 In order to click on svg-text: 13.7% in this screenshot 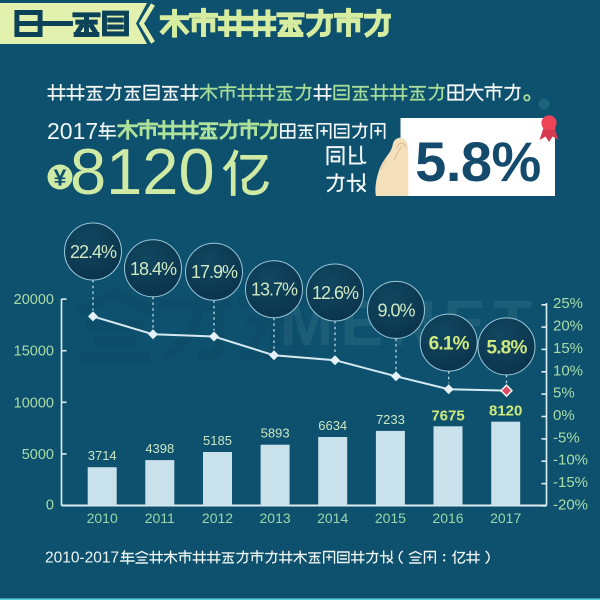, I will do `click(274, 290)`.